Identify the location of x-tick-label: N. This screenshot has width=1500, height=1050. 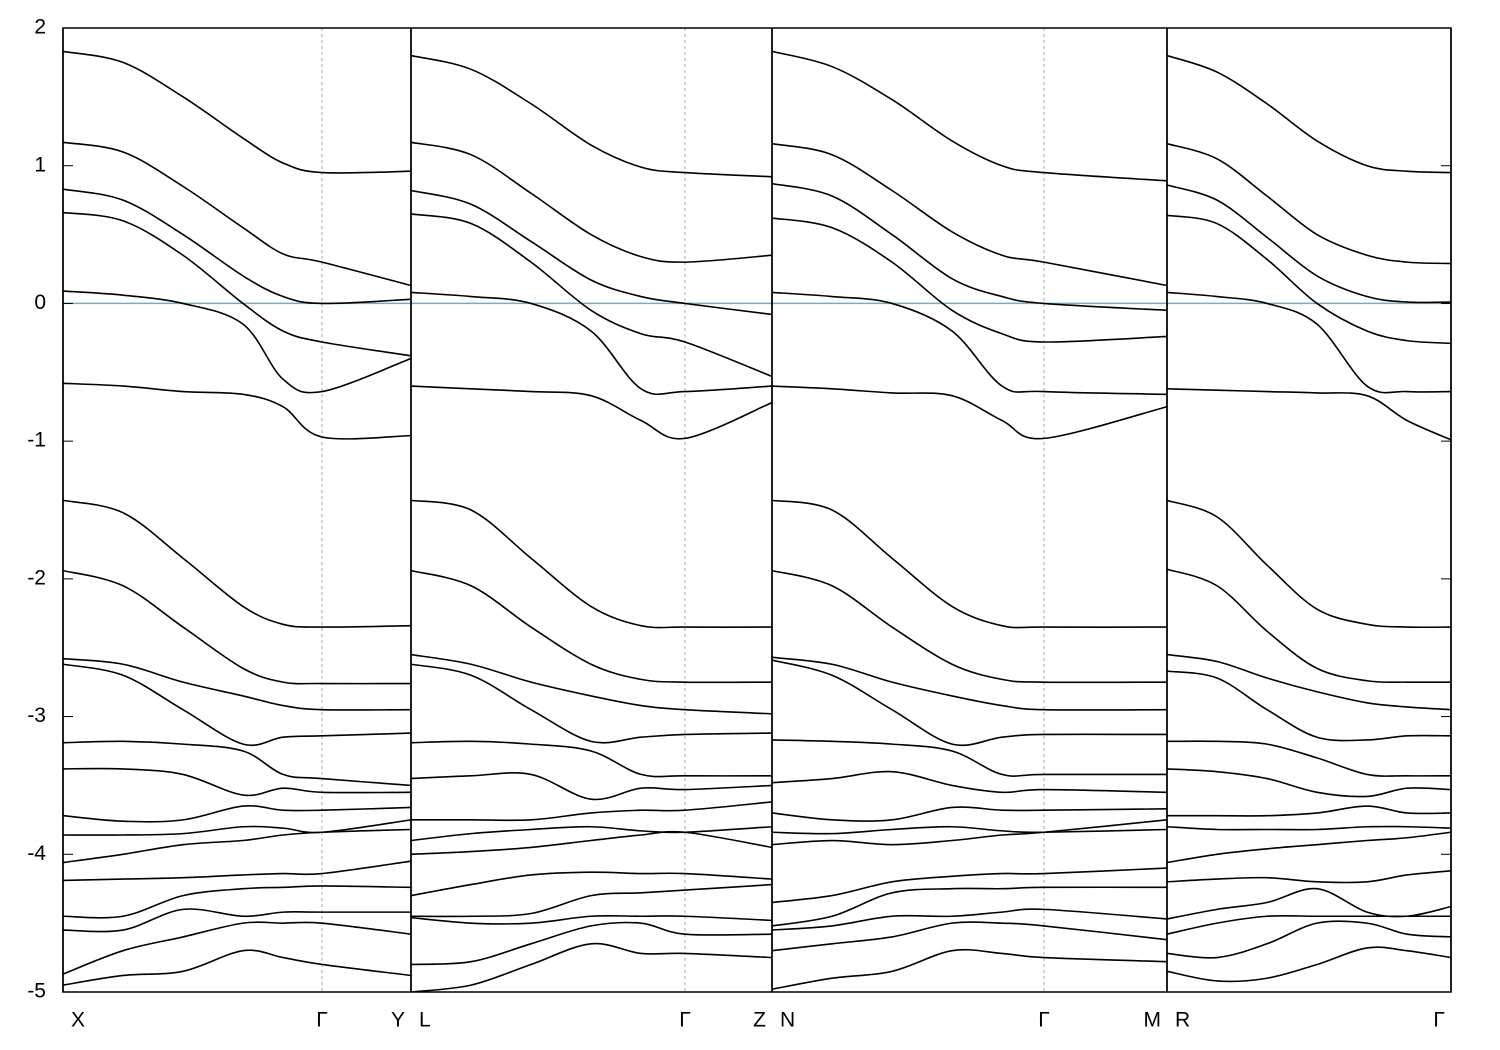
(787, 1020).